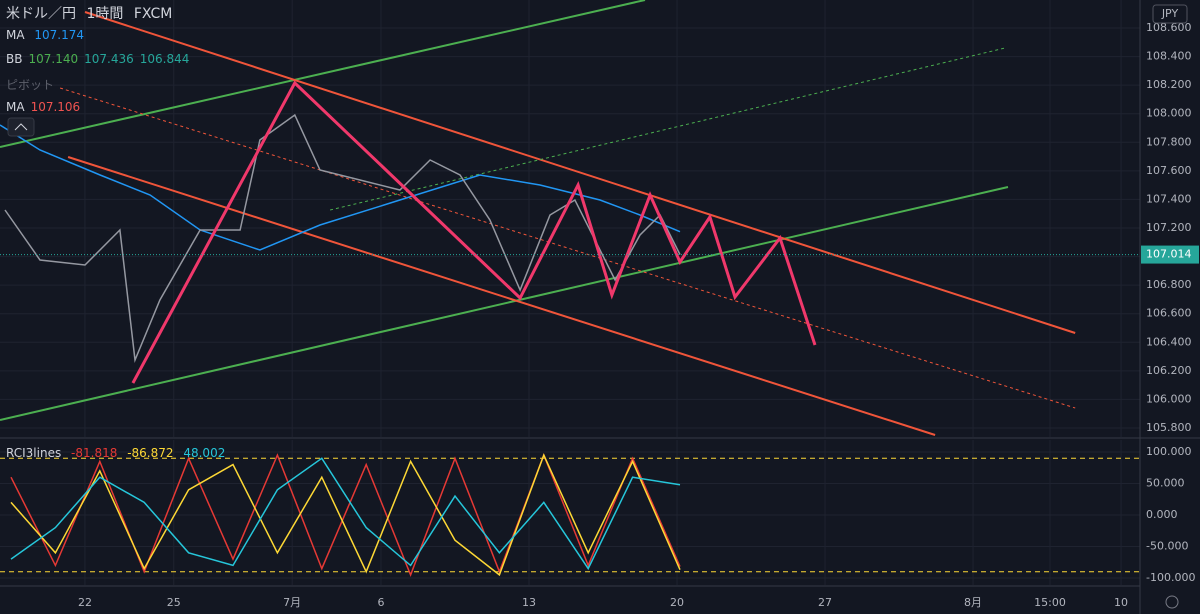 This screenshot has width=1200, height=614. I want to click on y-tick-label: 107.800, so click(1169, 141).